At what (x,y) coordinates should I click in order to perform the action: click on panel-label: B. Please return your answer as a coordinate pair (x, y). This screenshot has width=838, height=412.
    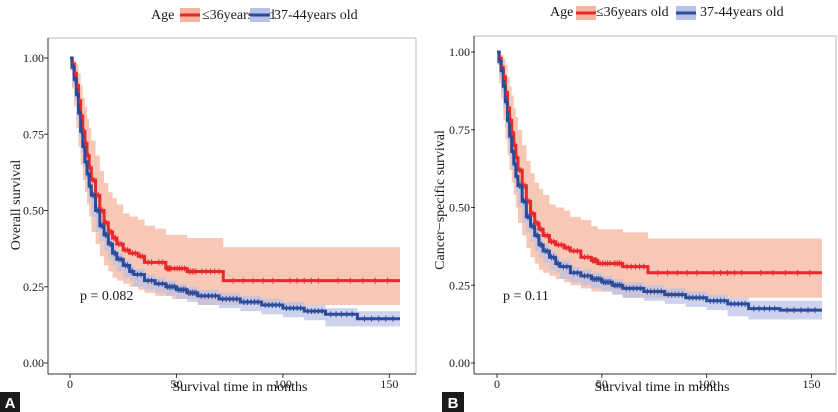
    Looking at the image, I should click on (453, 403).